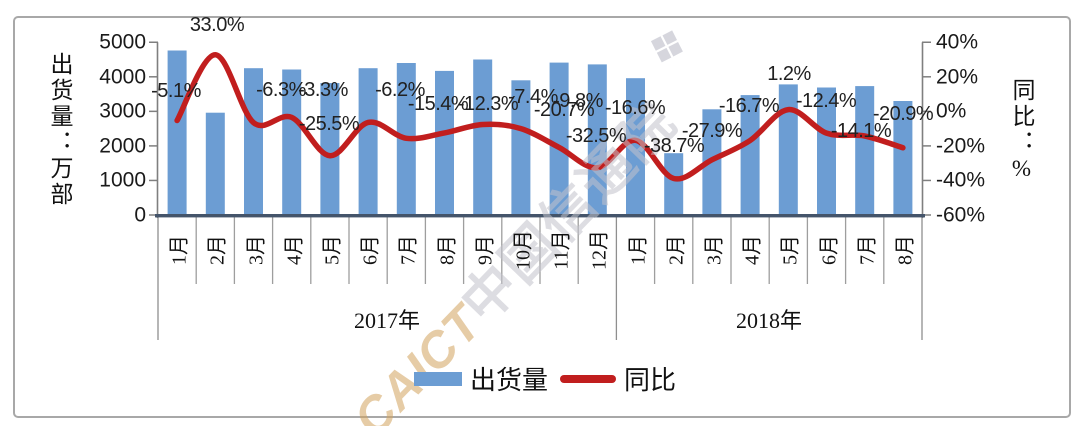  I want to click on legend-label-shipments: 出货量, so click(509, 380).